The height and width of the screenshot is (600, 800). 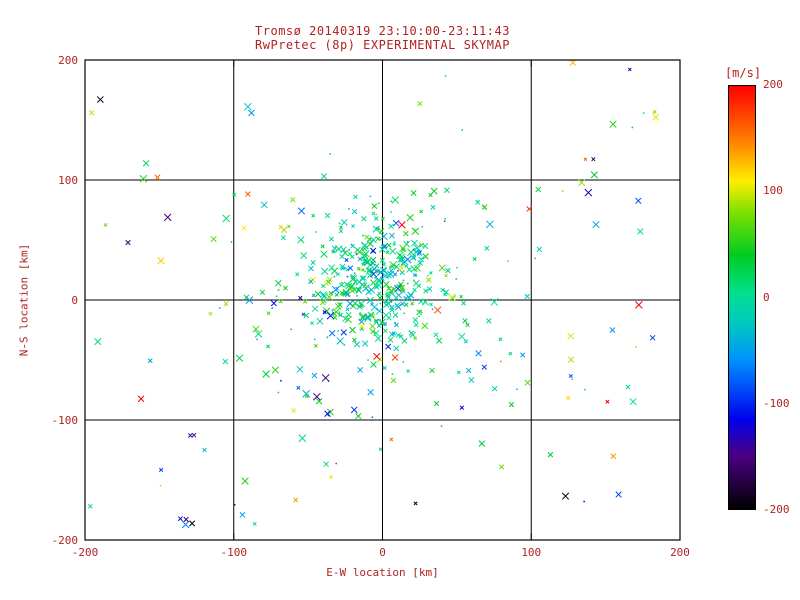 I want to click on x-tick-label: 0, so click(x=382, y=552).